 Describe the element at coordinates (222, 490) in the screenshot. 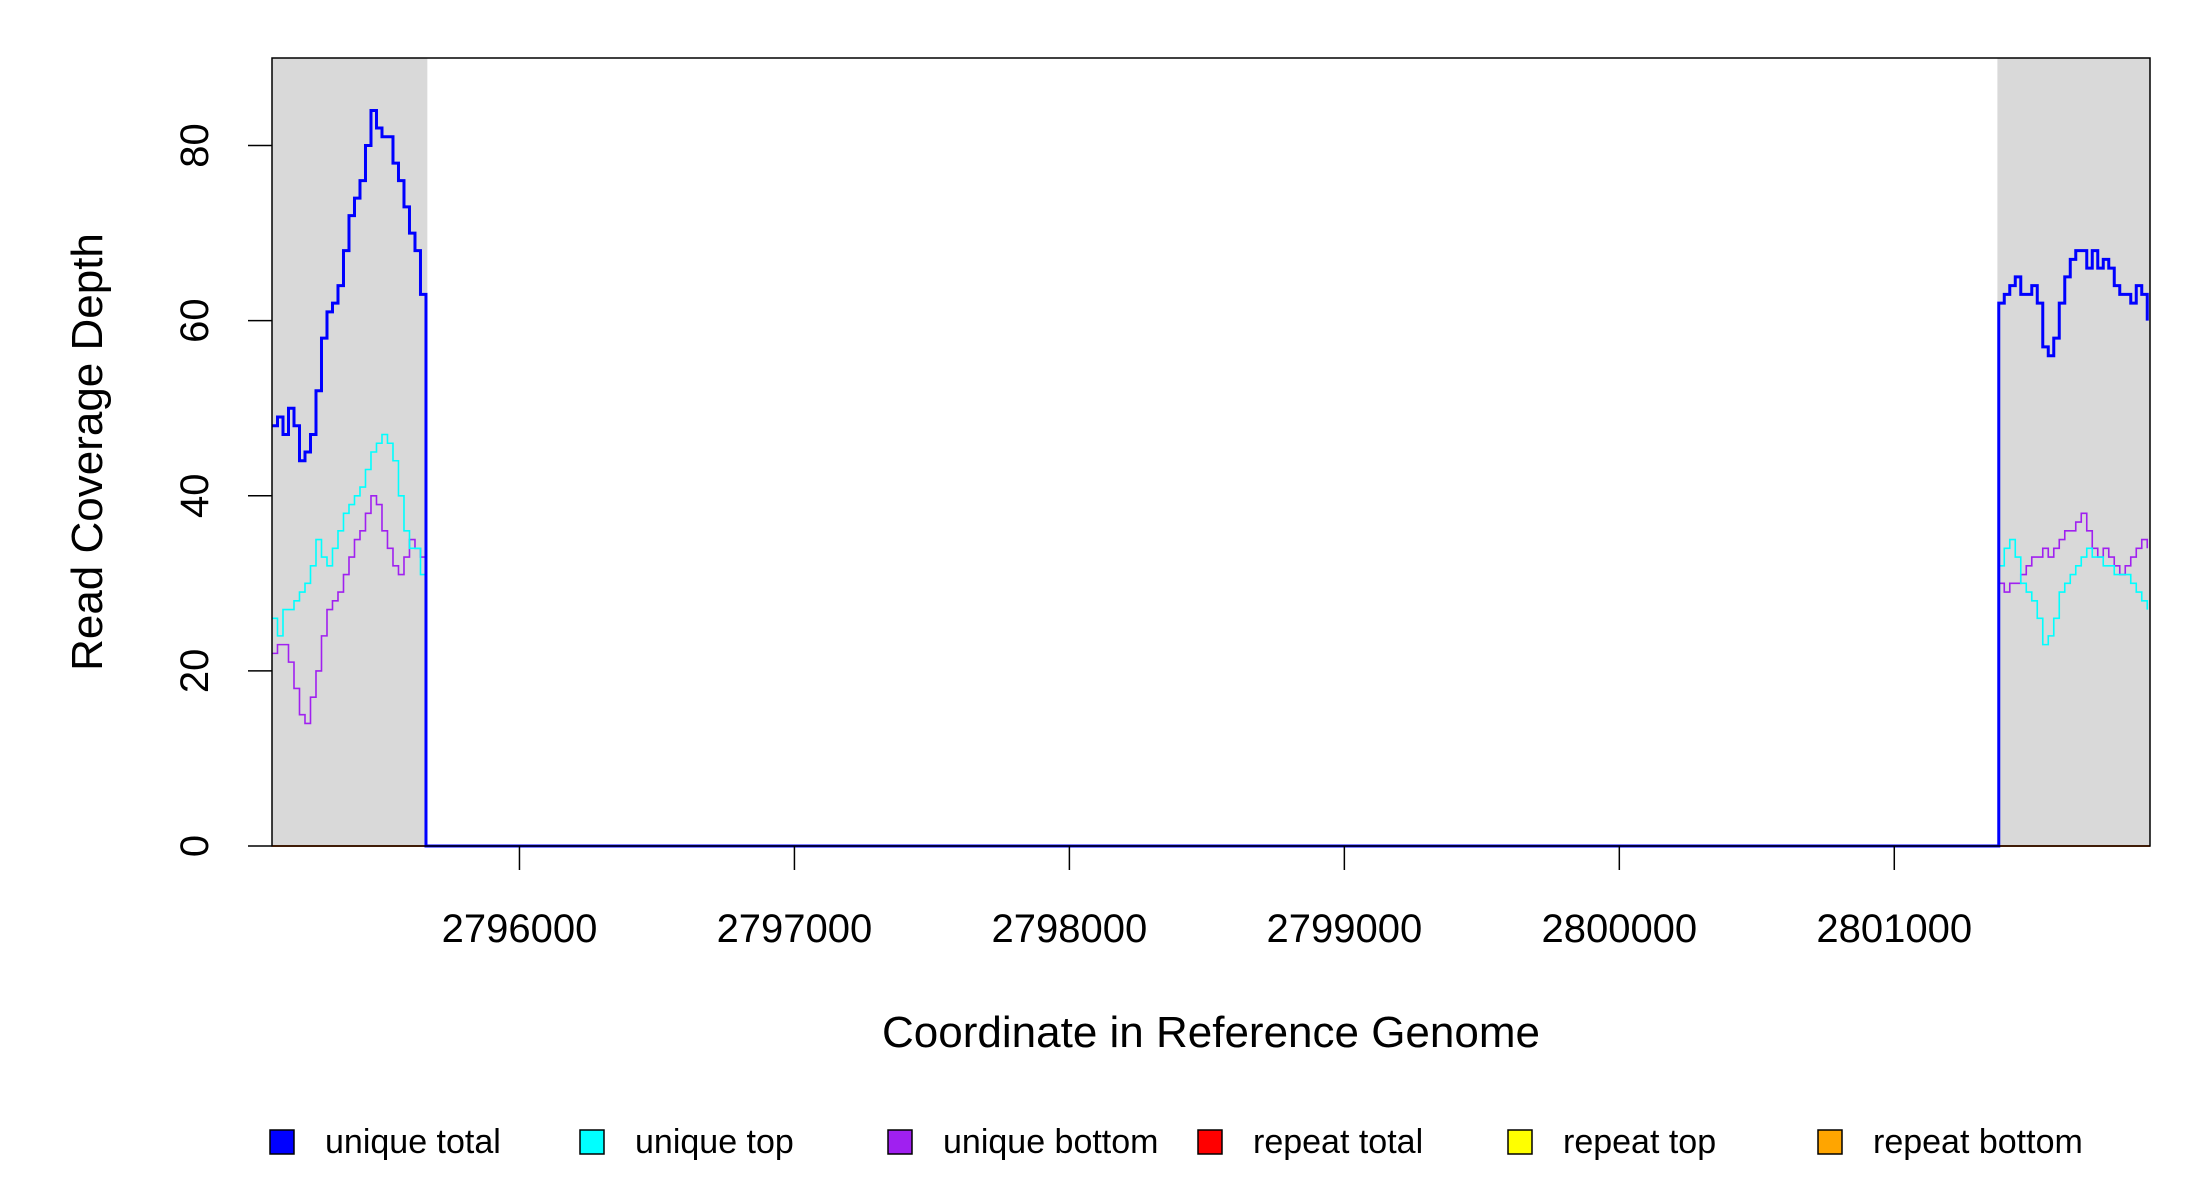

I see `y-axis: 0 20 40 60 80` at that location.